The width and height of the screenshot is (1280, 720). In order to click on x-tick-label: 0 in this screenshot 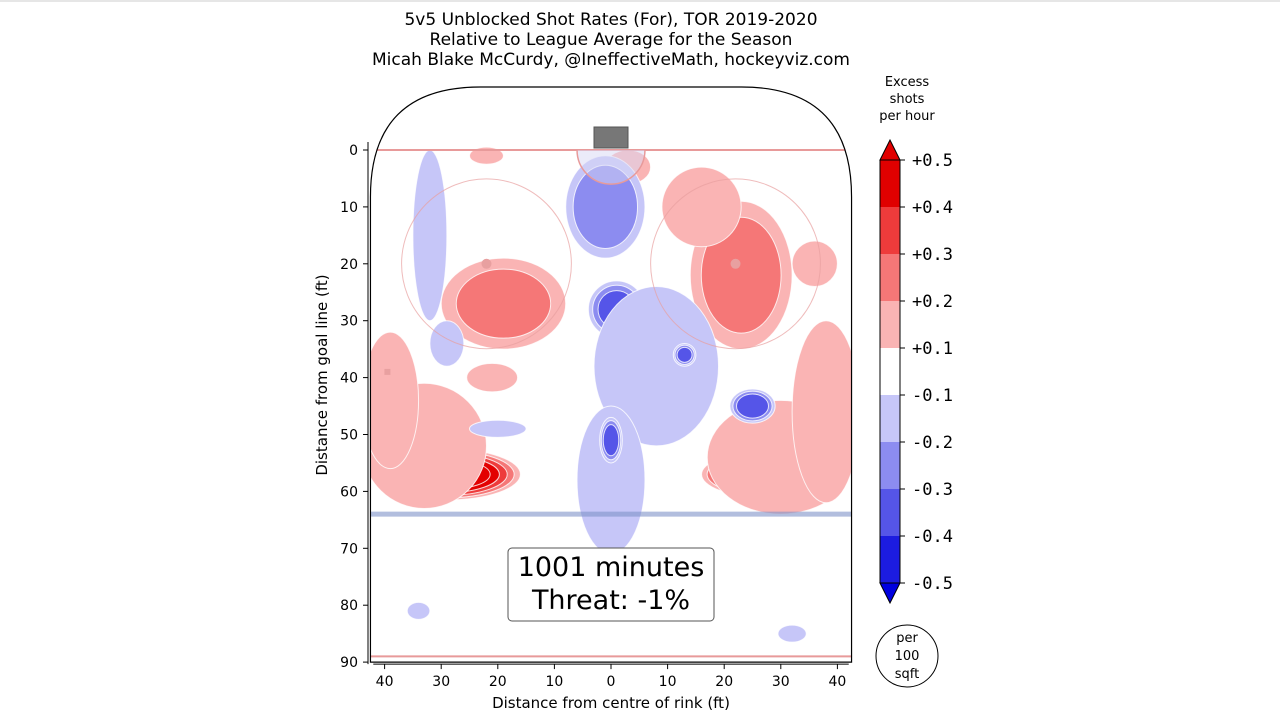, I will do `click(611, 682)`.